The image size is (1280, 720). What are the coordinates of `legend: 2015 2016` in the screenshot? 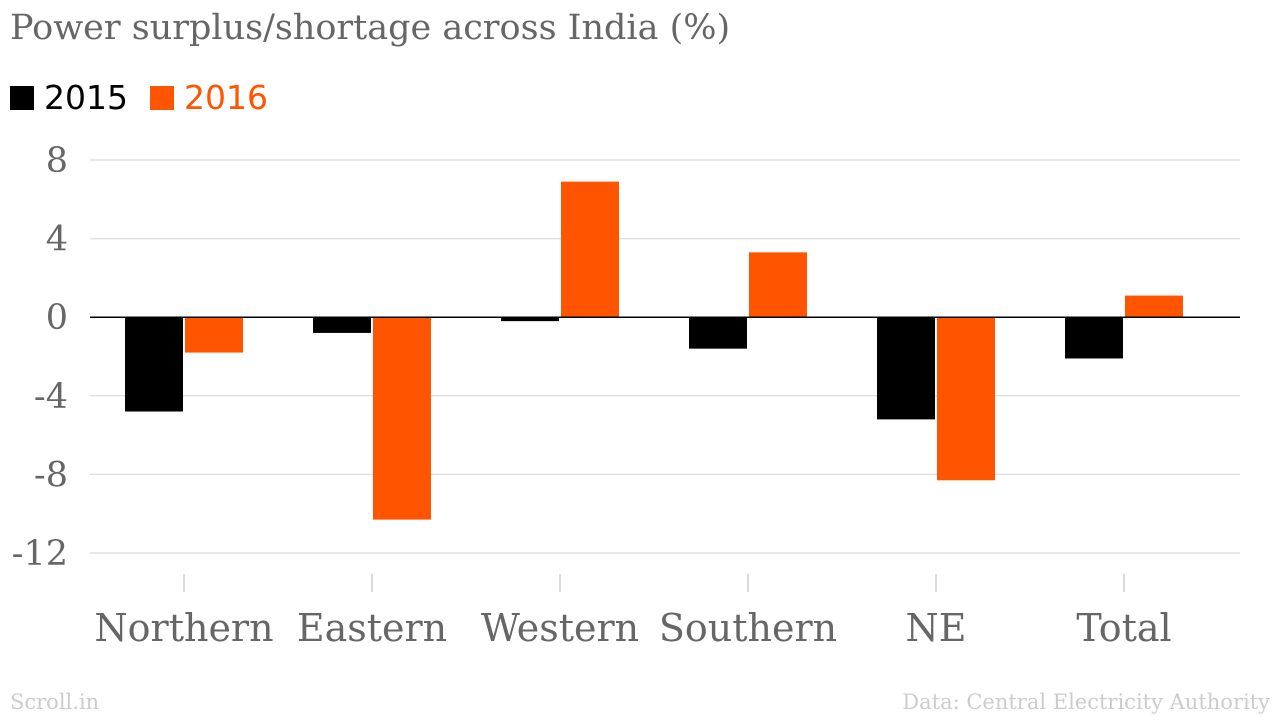 It's located at (150, 97).